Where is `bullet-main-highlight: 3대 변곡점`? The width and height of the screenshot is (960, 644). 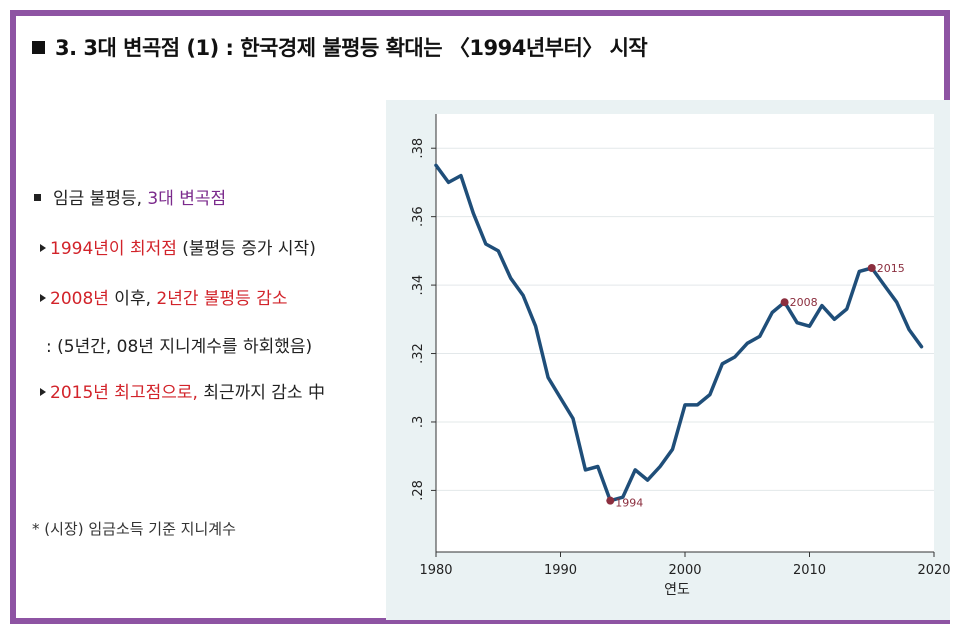 bullet-main-highlight: 3대 변곡점 is located at coordinates (187, 199).